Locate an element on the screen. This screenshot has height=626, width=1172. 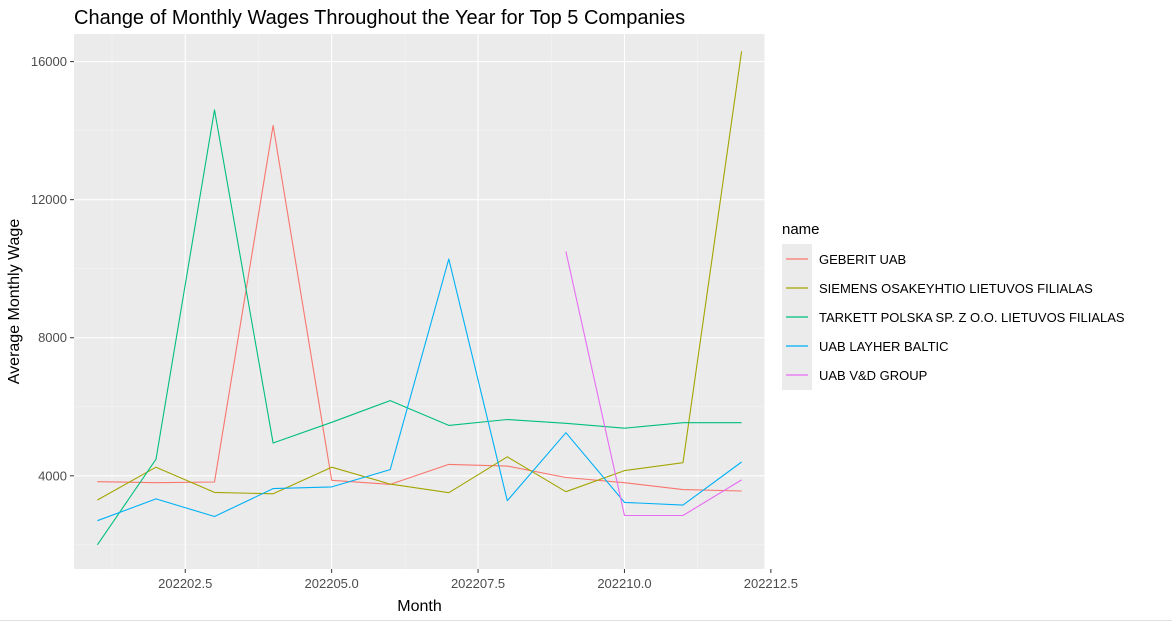
x-tick-label: 202205.0 is located at coordinates (332, 583).